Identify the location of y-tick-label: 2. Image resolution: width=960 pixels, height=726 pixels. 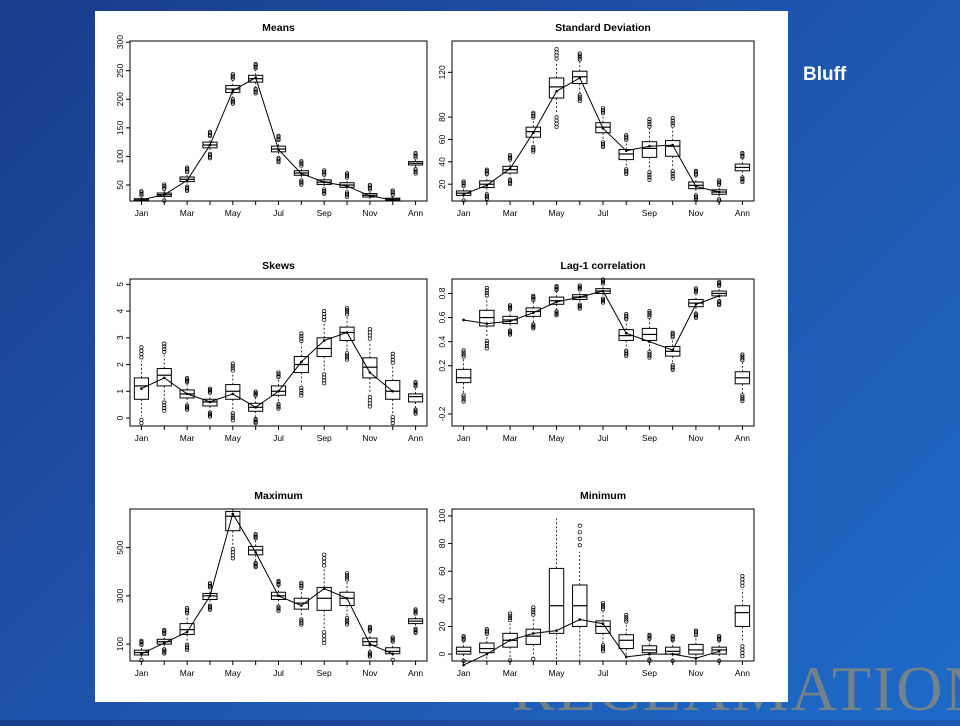
(120, 364).